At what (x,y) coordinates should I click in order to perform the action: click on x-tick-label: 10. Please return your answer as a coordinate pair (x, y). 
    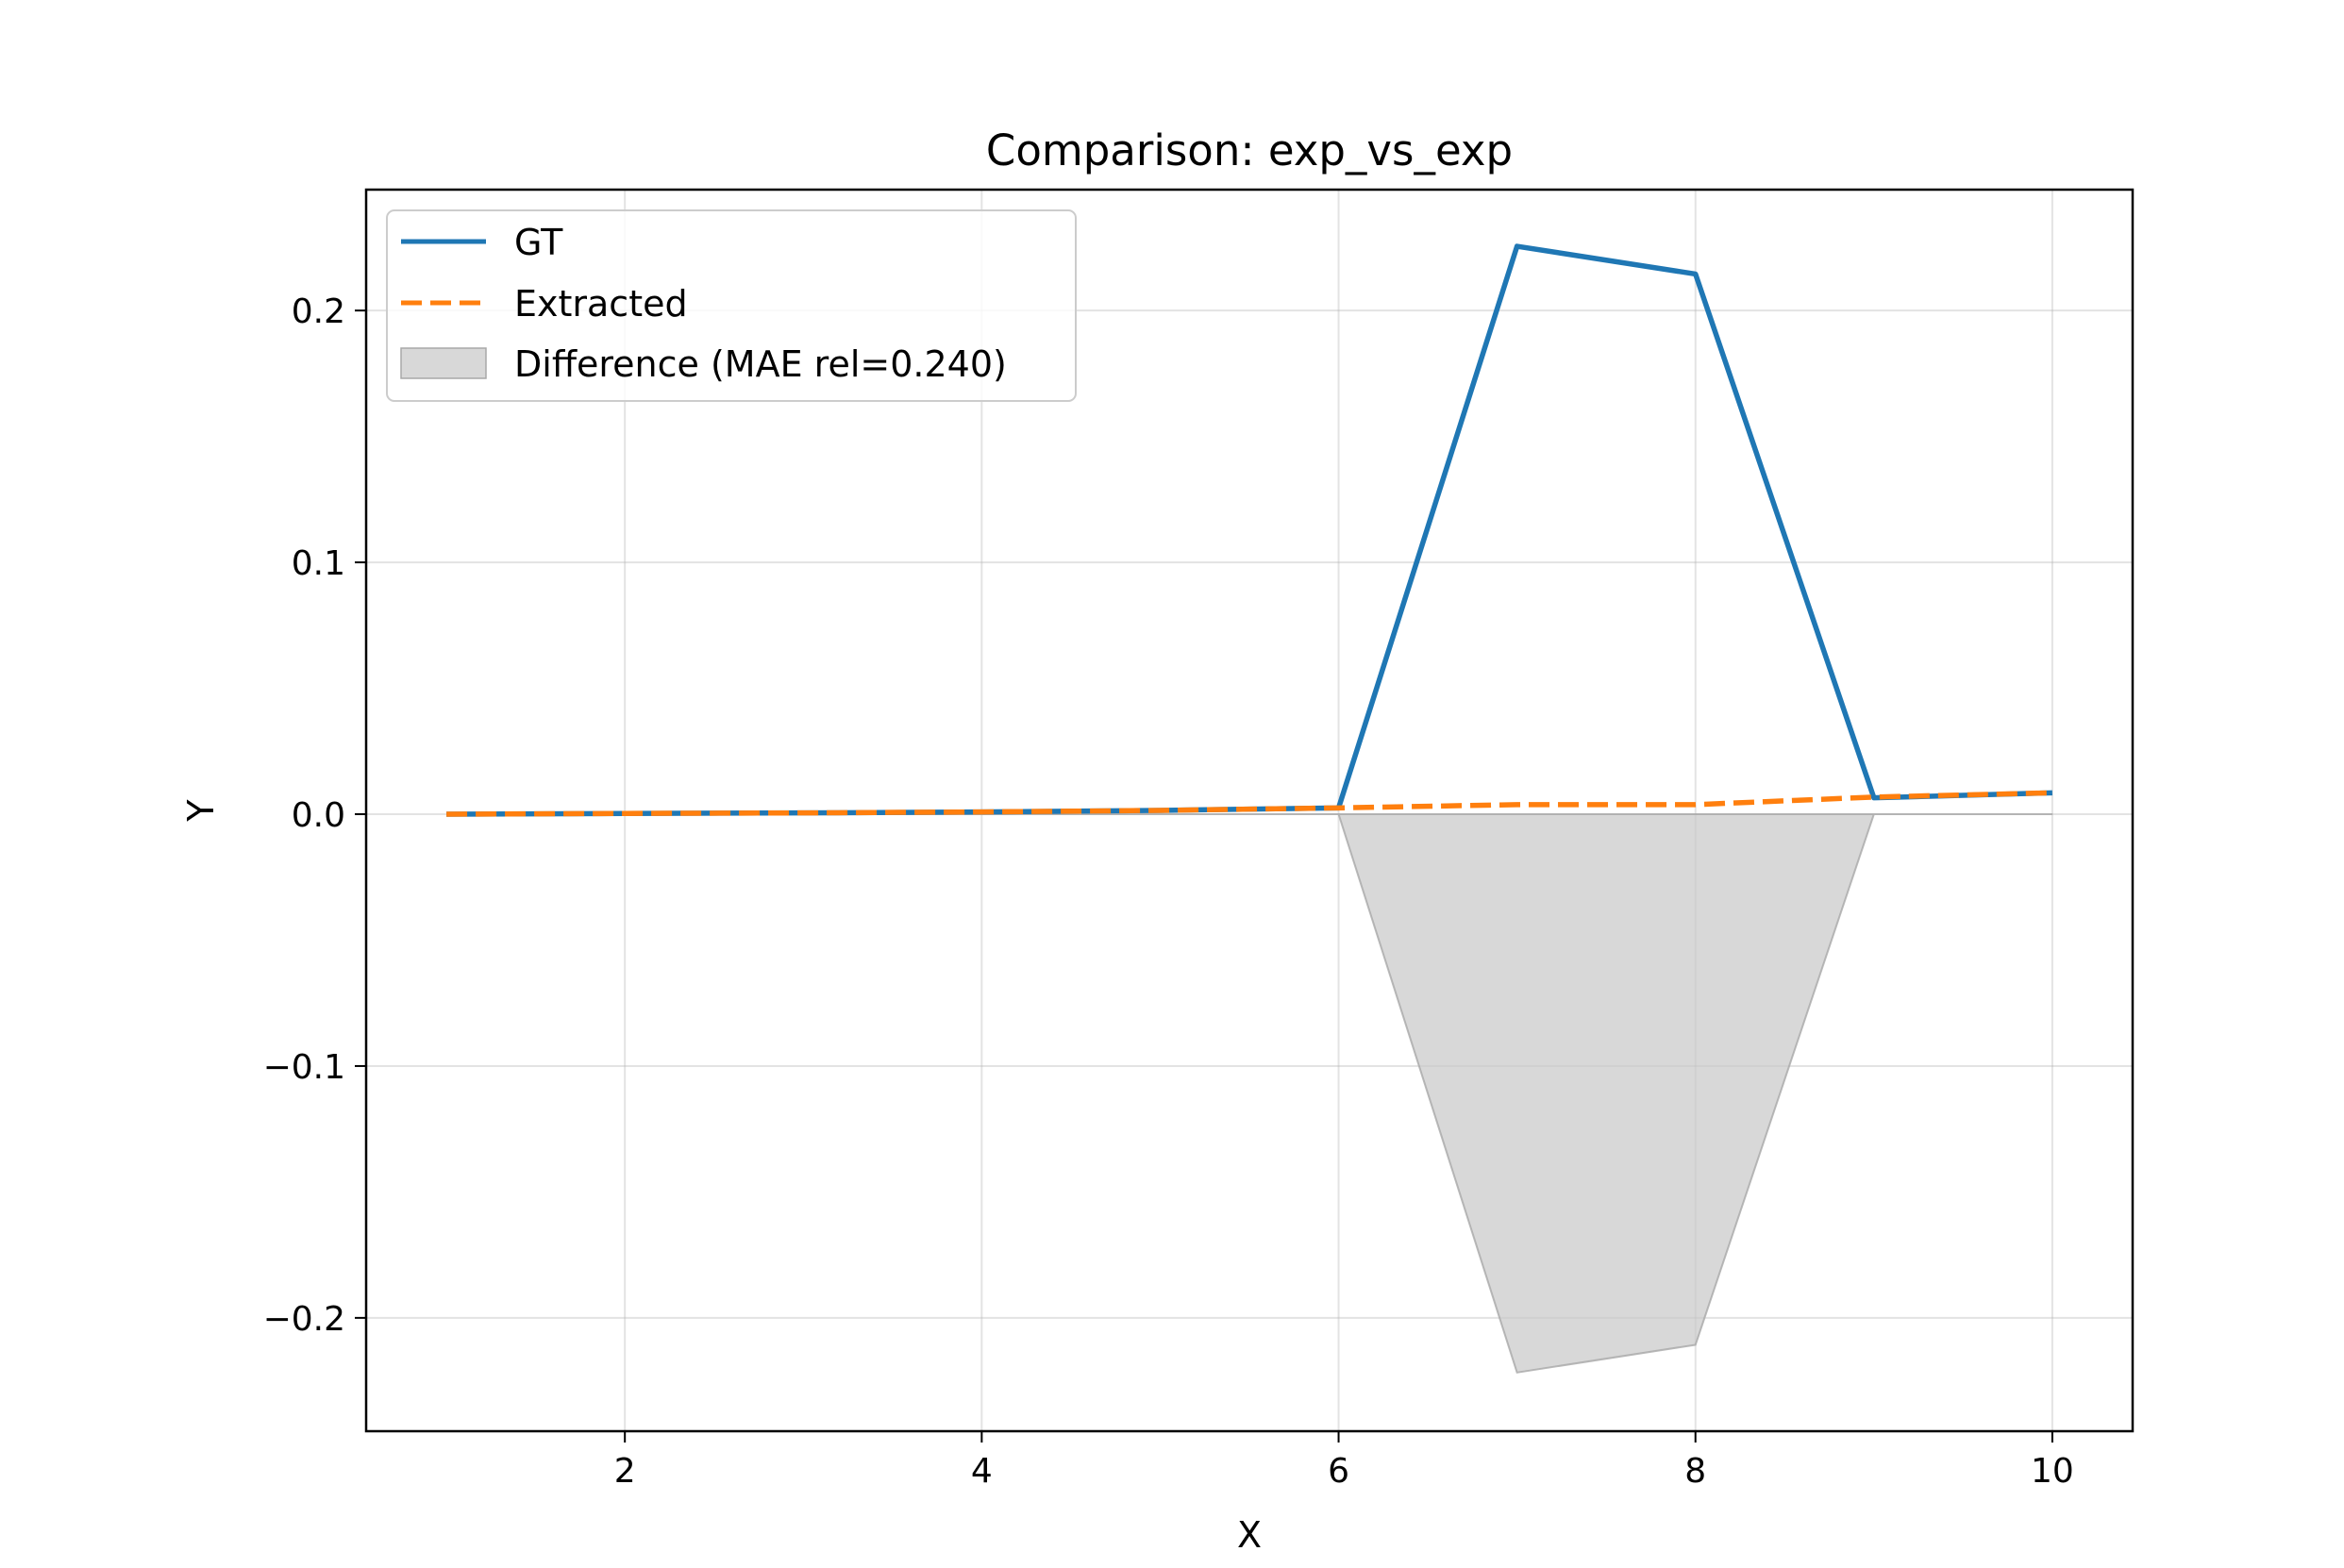
    Looking at the image, I should click on (2052, 1471).